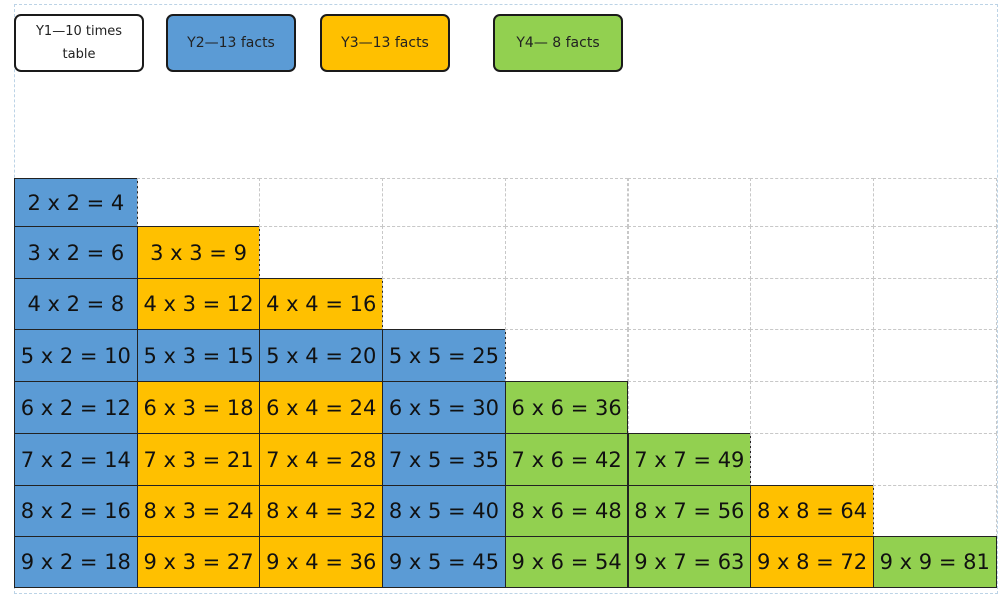  What do you see at coordinates (689, 511) in the screenshot?
I see `fact-cell: 8 x 7 = 56` at bounding box center [689, 511].